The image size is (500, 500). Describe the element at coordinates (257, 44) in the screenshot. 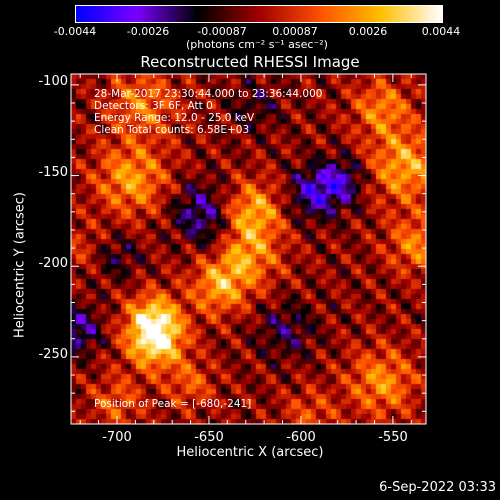

I see `colorbar-units: (photons cm⁻² s⁻¹ asec⁻²)` at that location.